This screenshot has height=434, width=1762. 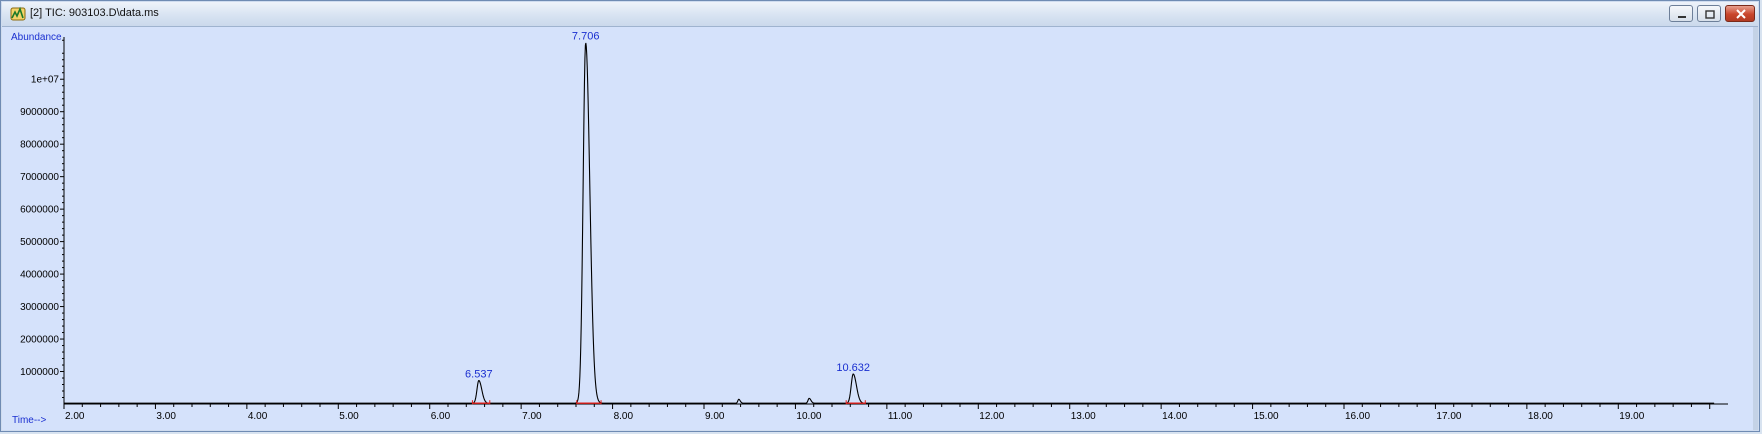 I want to click on y-tick-label: 2000000, so click(x=39, y=340).